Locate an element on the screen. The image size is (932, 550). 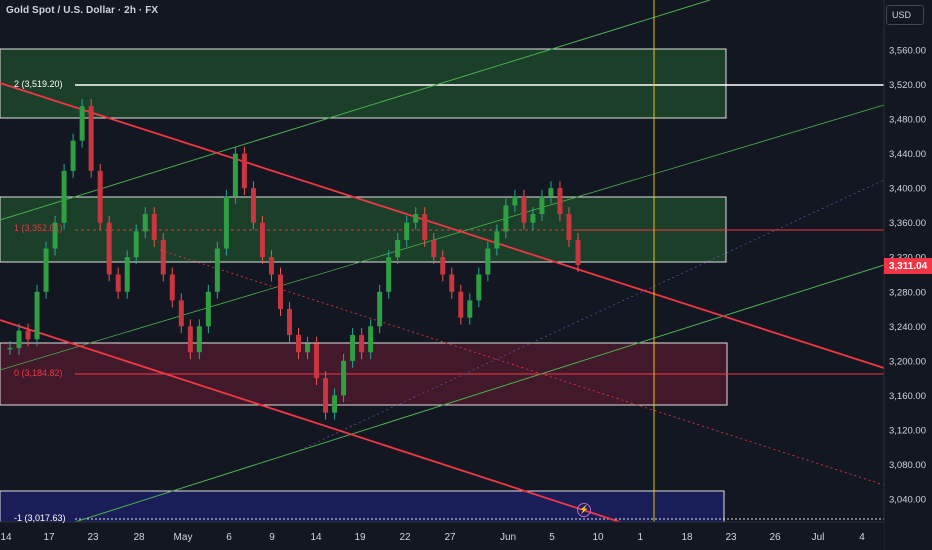
y-tick-label: 3,120.00 is located at coordinates (907, 430).